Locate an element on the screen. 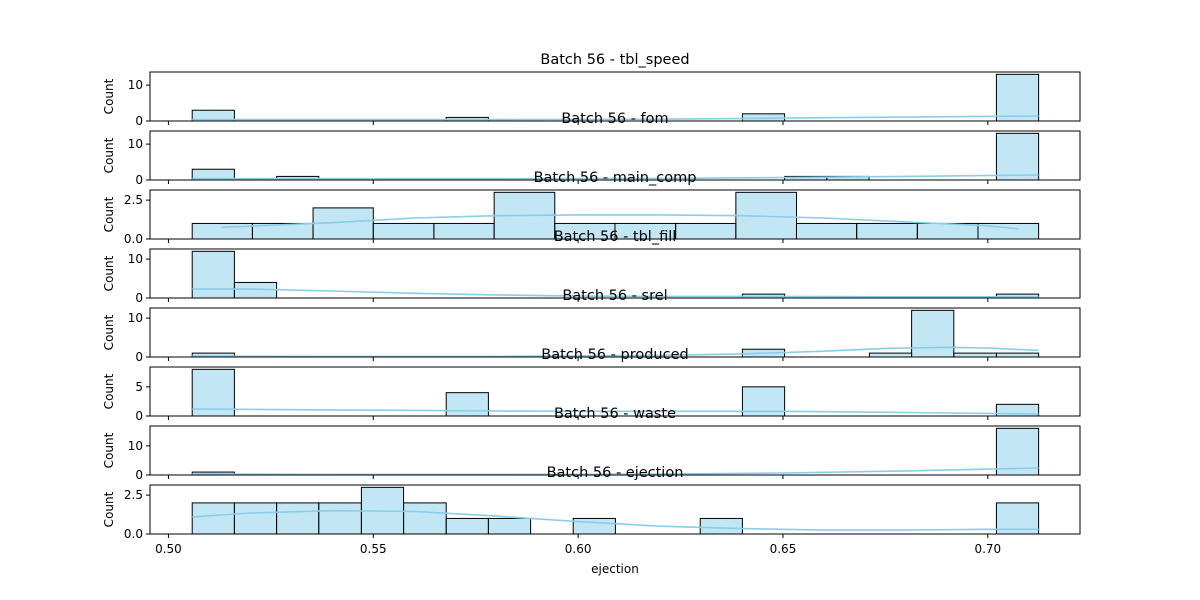 The height and width of the screenshot is (600, 1200). x-tick-label: 0.65 is located at coordinates (783, 549).